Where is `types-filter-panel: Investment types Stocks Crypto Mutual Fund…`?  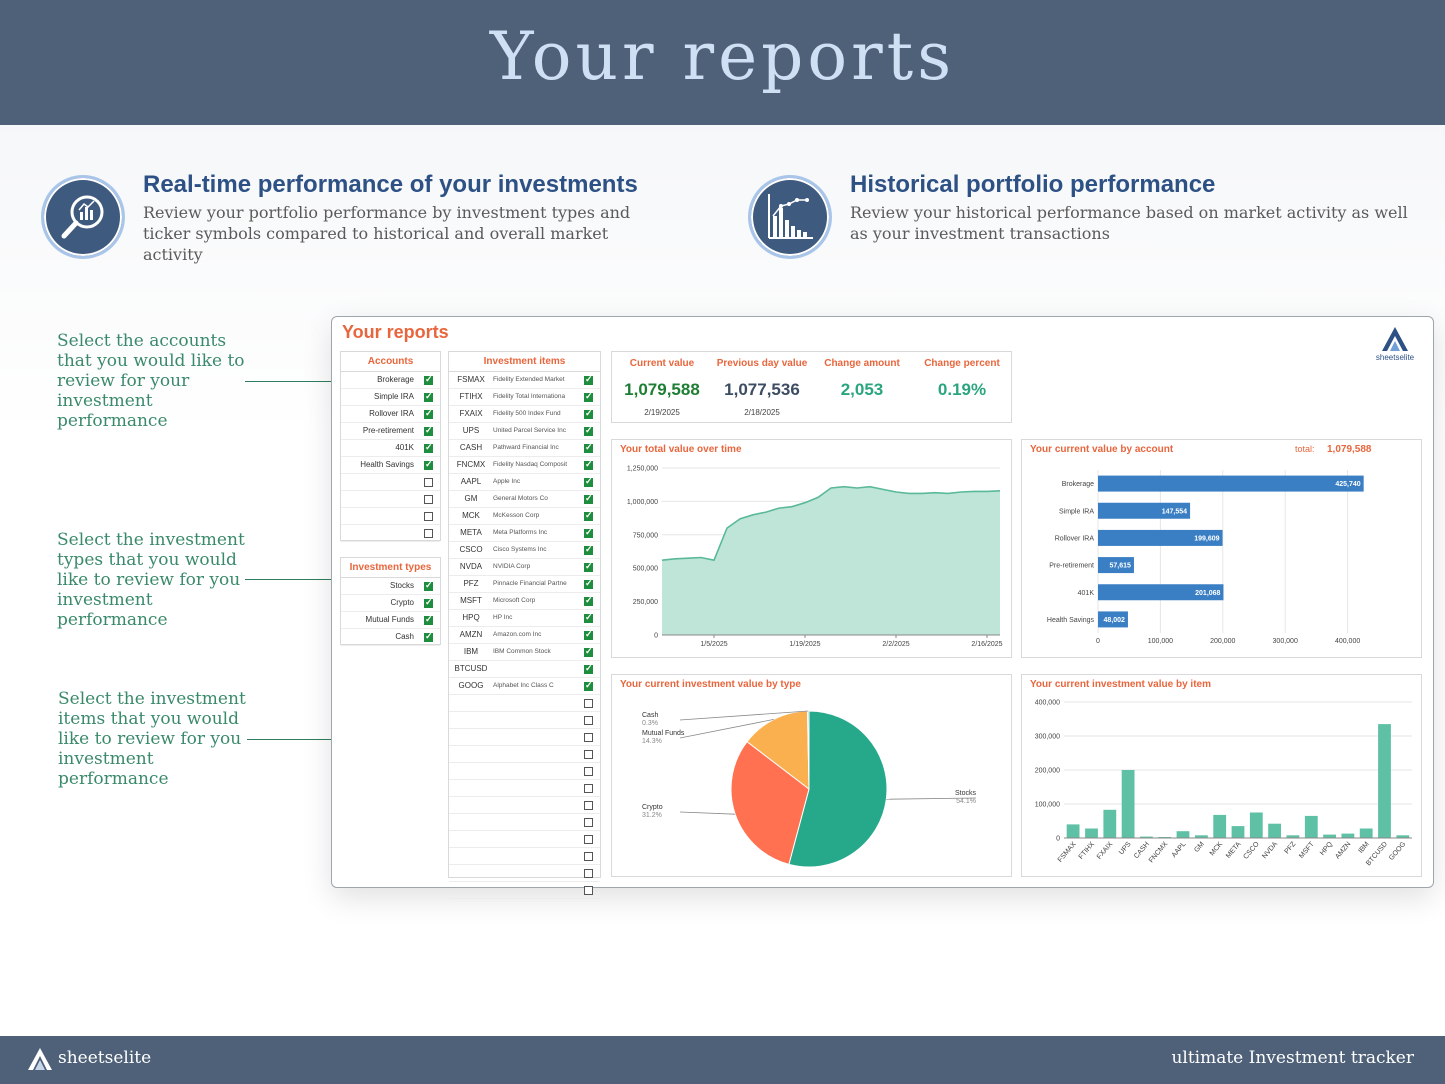
types-filter-panel: Investment types Stocks Crypto Mutual Fund… is located at coordinates (390, 601).